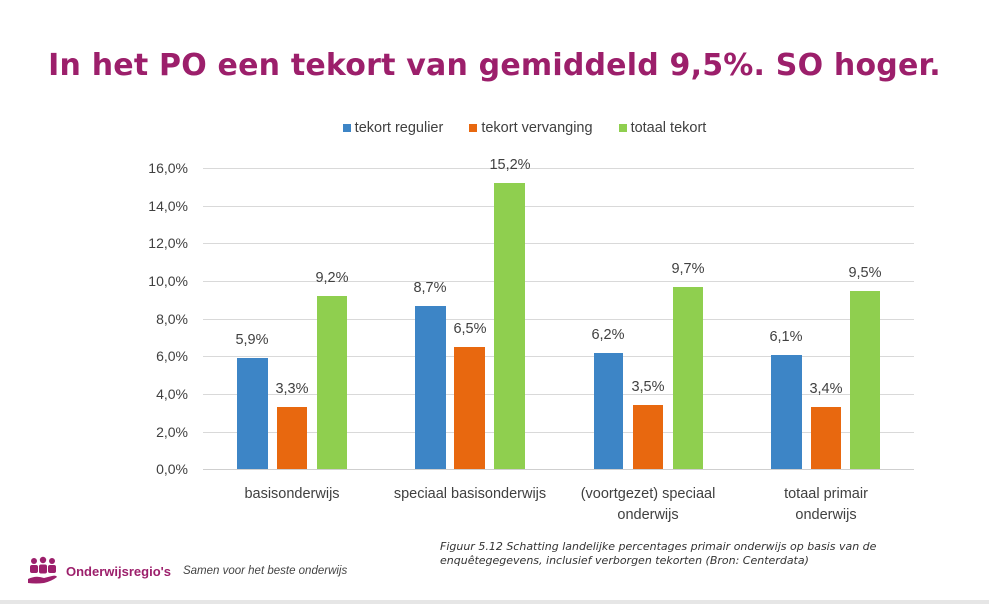  Describe the element at coordinates (292, 438) in the screenshot. I see `bar-basisonderwijs-tekort-vervanging` at that location.